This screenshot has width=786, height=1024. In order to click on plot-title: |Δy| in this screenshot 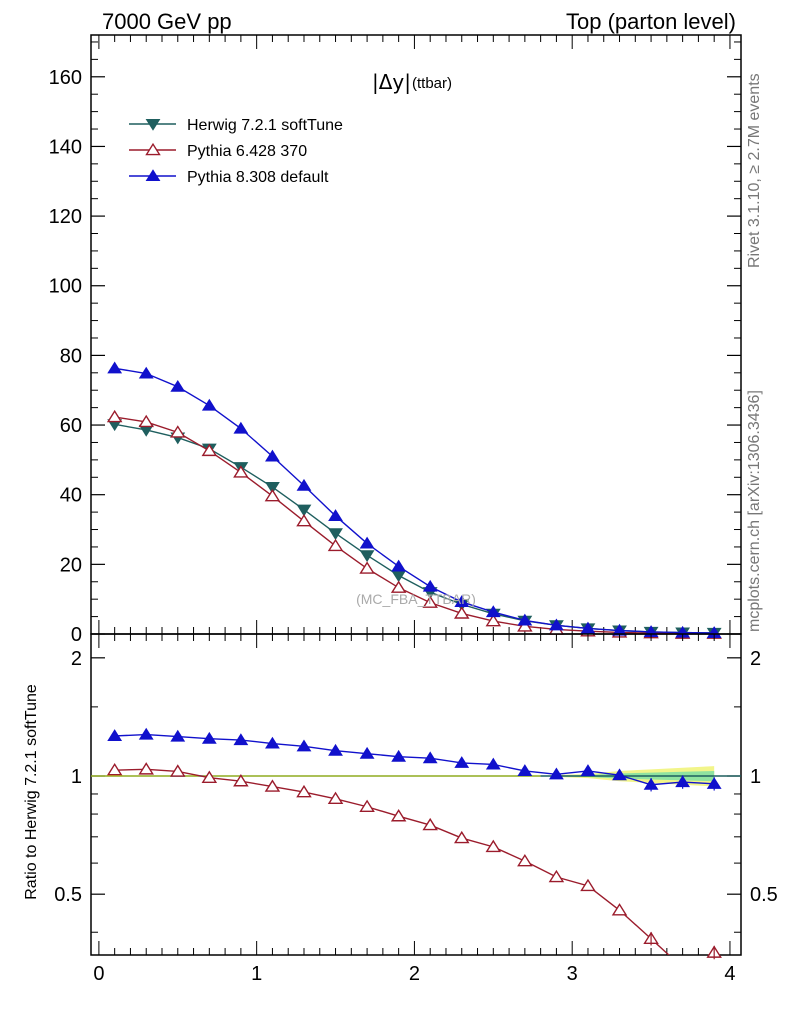, I will do `click(391, 82)`.